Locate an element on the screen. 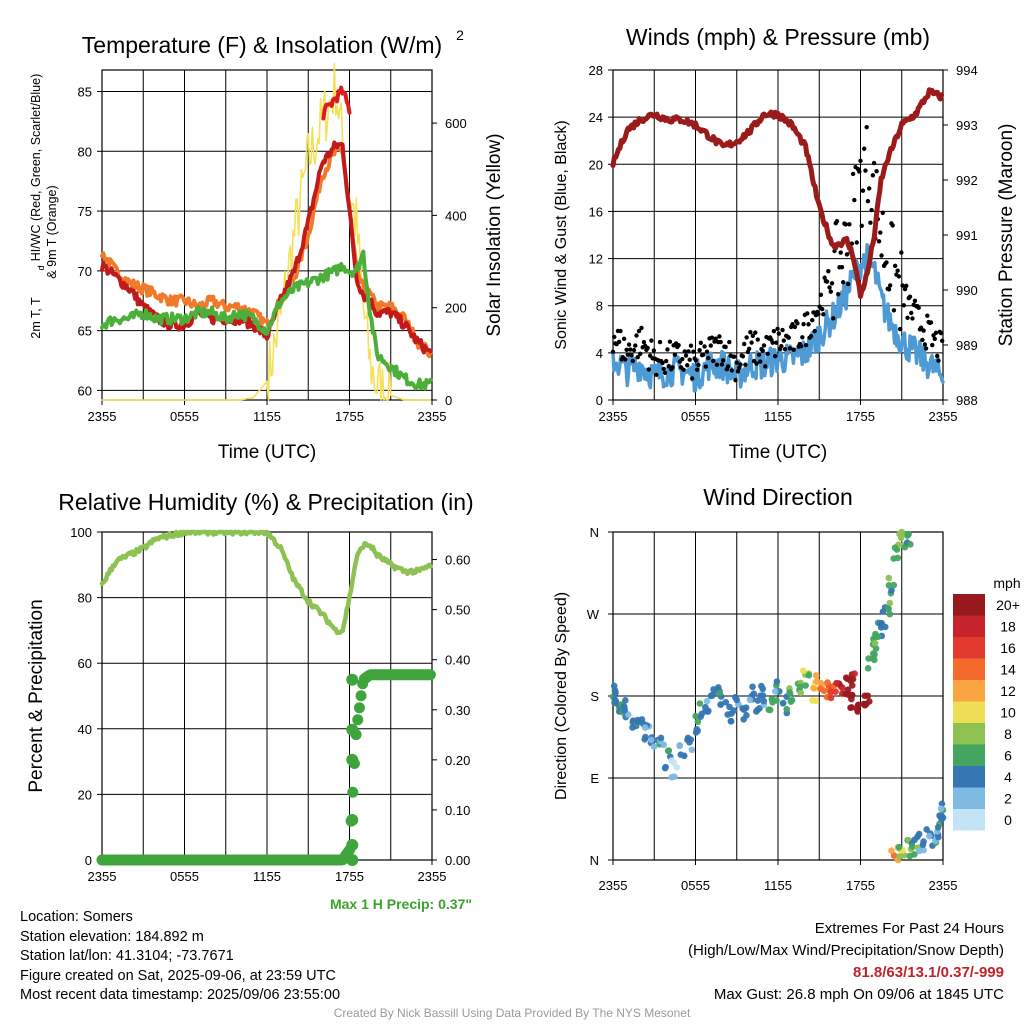 This screenshot has height=1024, width=1024. y2-tick-label: 991 is located at coordinates (967, 235).